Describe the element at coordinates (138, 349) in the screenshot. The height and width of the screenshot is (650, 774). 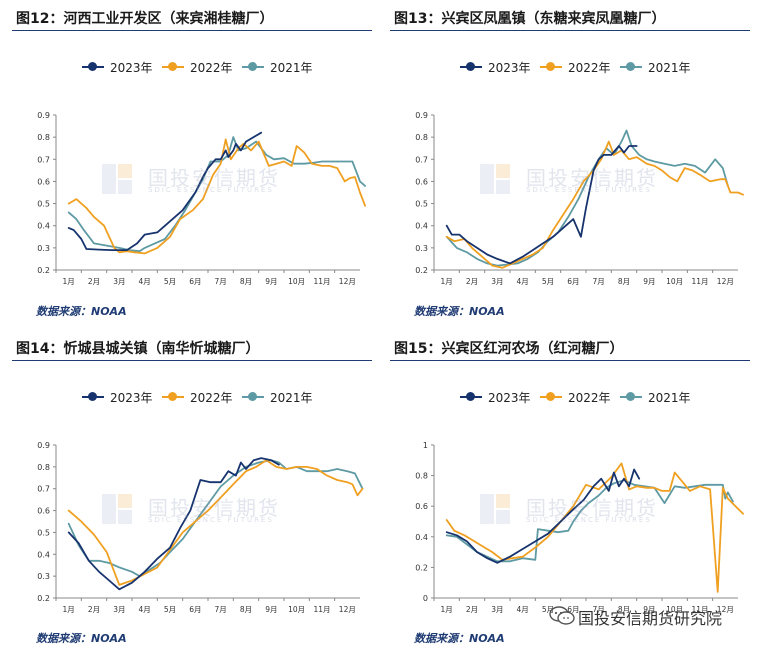
I see `chart-title: 图14：忻城县城关镇（南华忻城糖厂）` at that location.